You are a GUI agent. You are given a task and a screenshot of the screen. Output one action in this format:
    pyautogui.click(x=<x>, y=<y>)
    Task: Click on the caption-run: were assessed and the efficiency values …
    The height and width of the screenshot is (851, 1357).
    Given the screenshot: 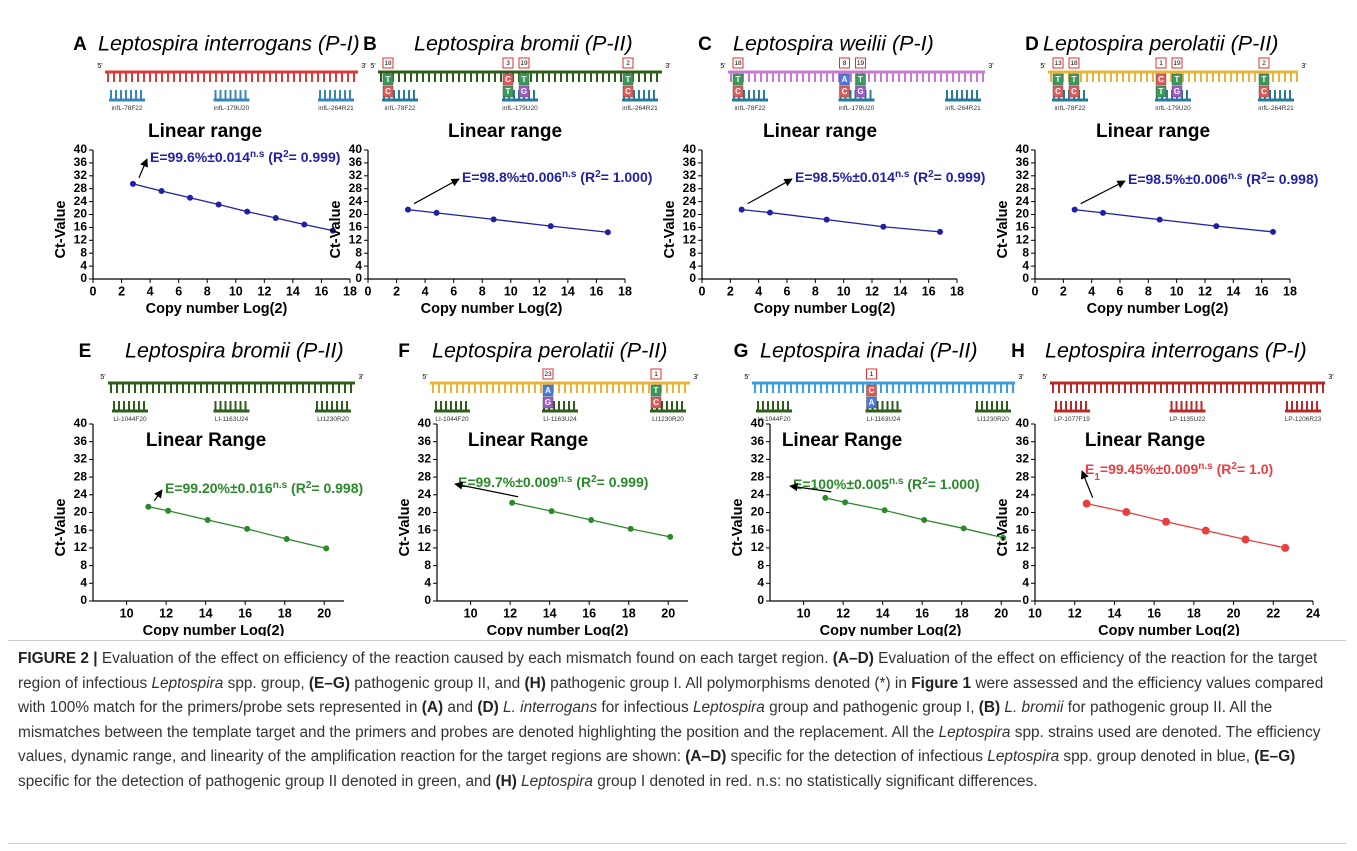 What is the action you would take?
    pyautogui.click(x=671, y=695)
    